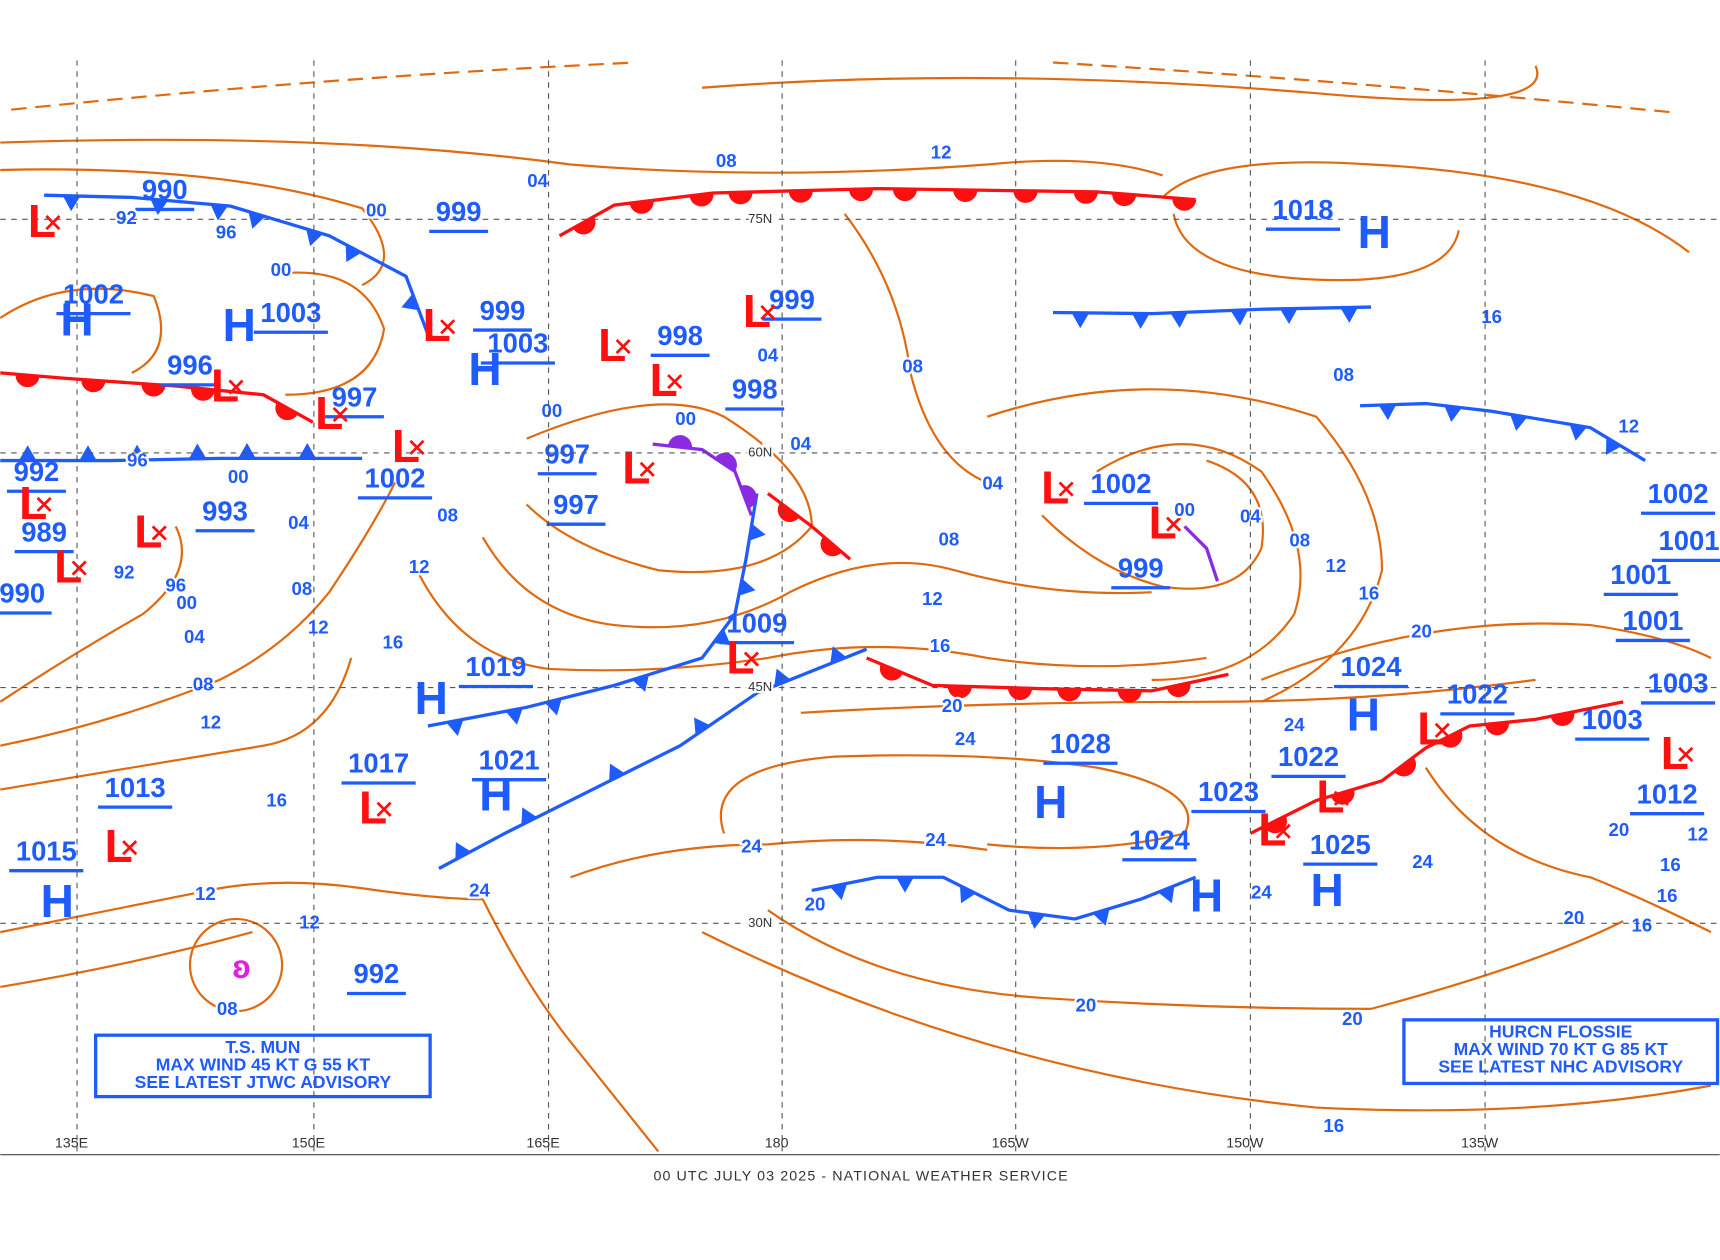  Describe the element at coordinates (1303, 209) in the screenshot. I see `pressure-value: 1018` at that location.